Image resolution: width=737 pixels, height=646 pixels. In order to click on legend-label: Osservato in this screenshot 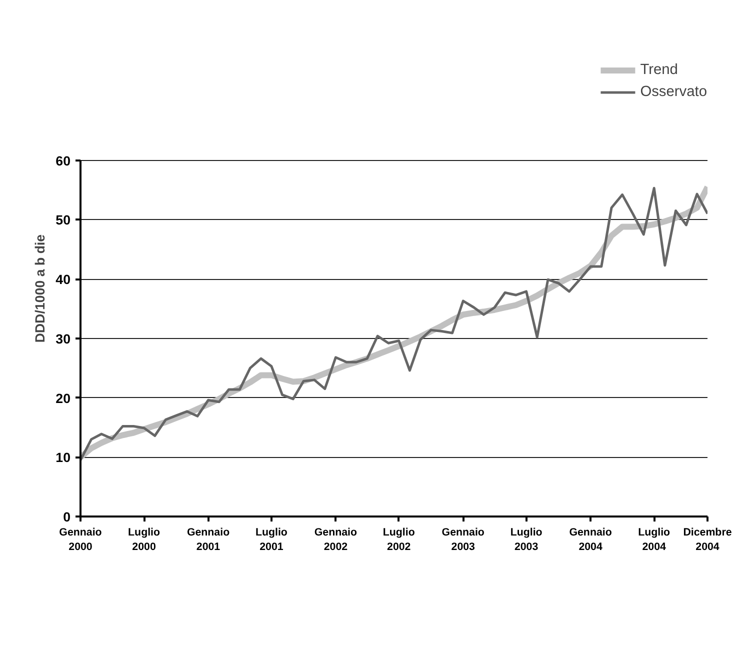, I will do `click(673, 92)`.